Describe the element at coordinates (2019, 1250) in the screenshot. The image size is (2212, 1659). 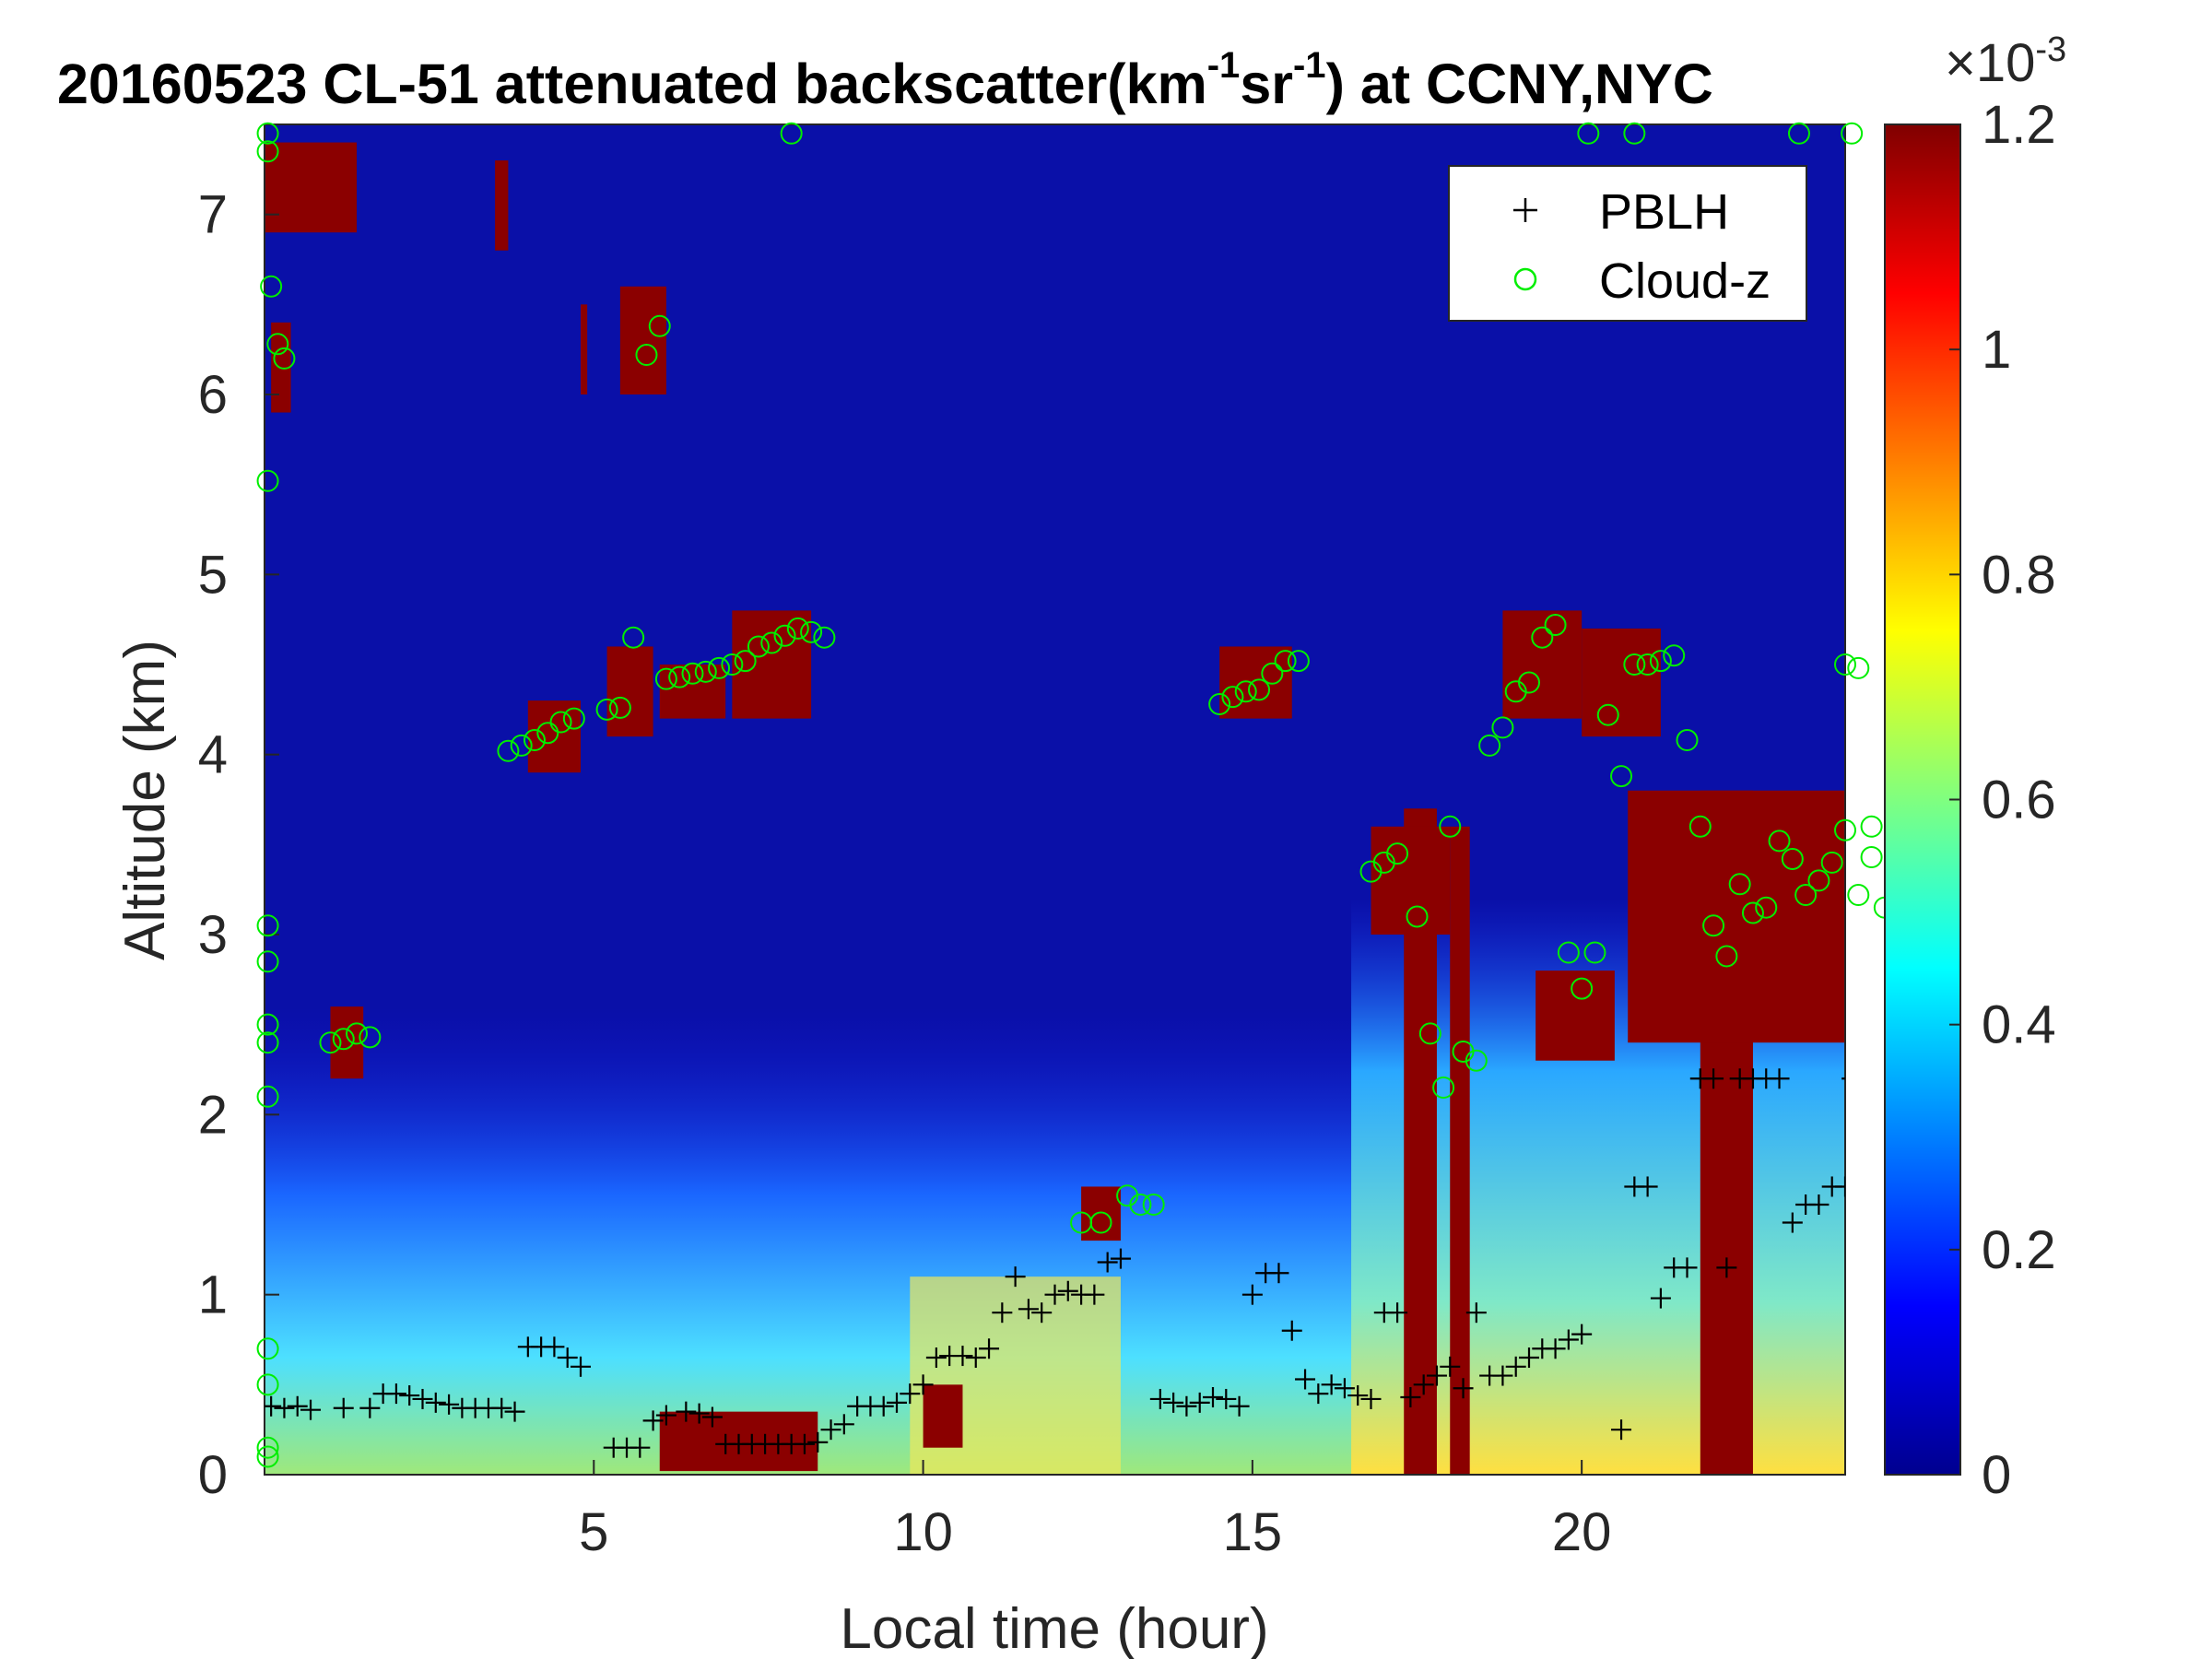
I see `colorbar-tick-label: 0.2` at that location.